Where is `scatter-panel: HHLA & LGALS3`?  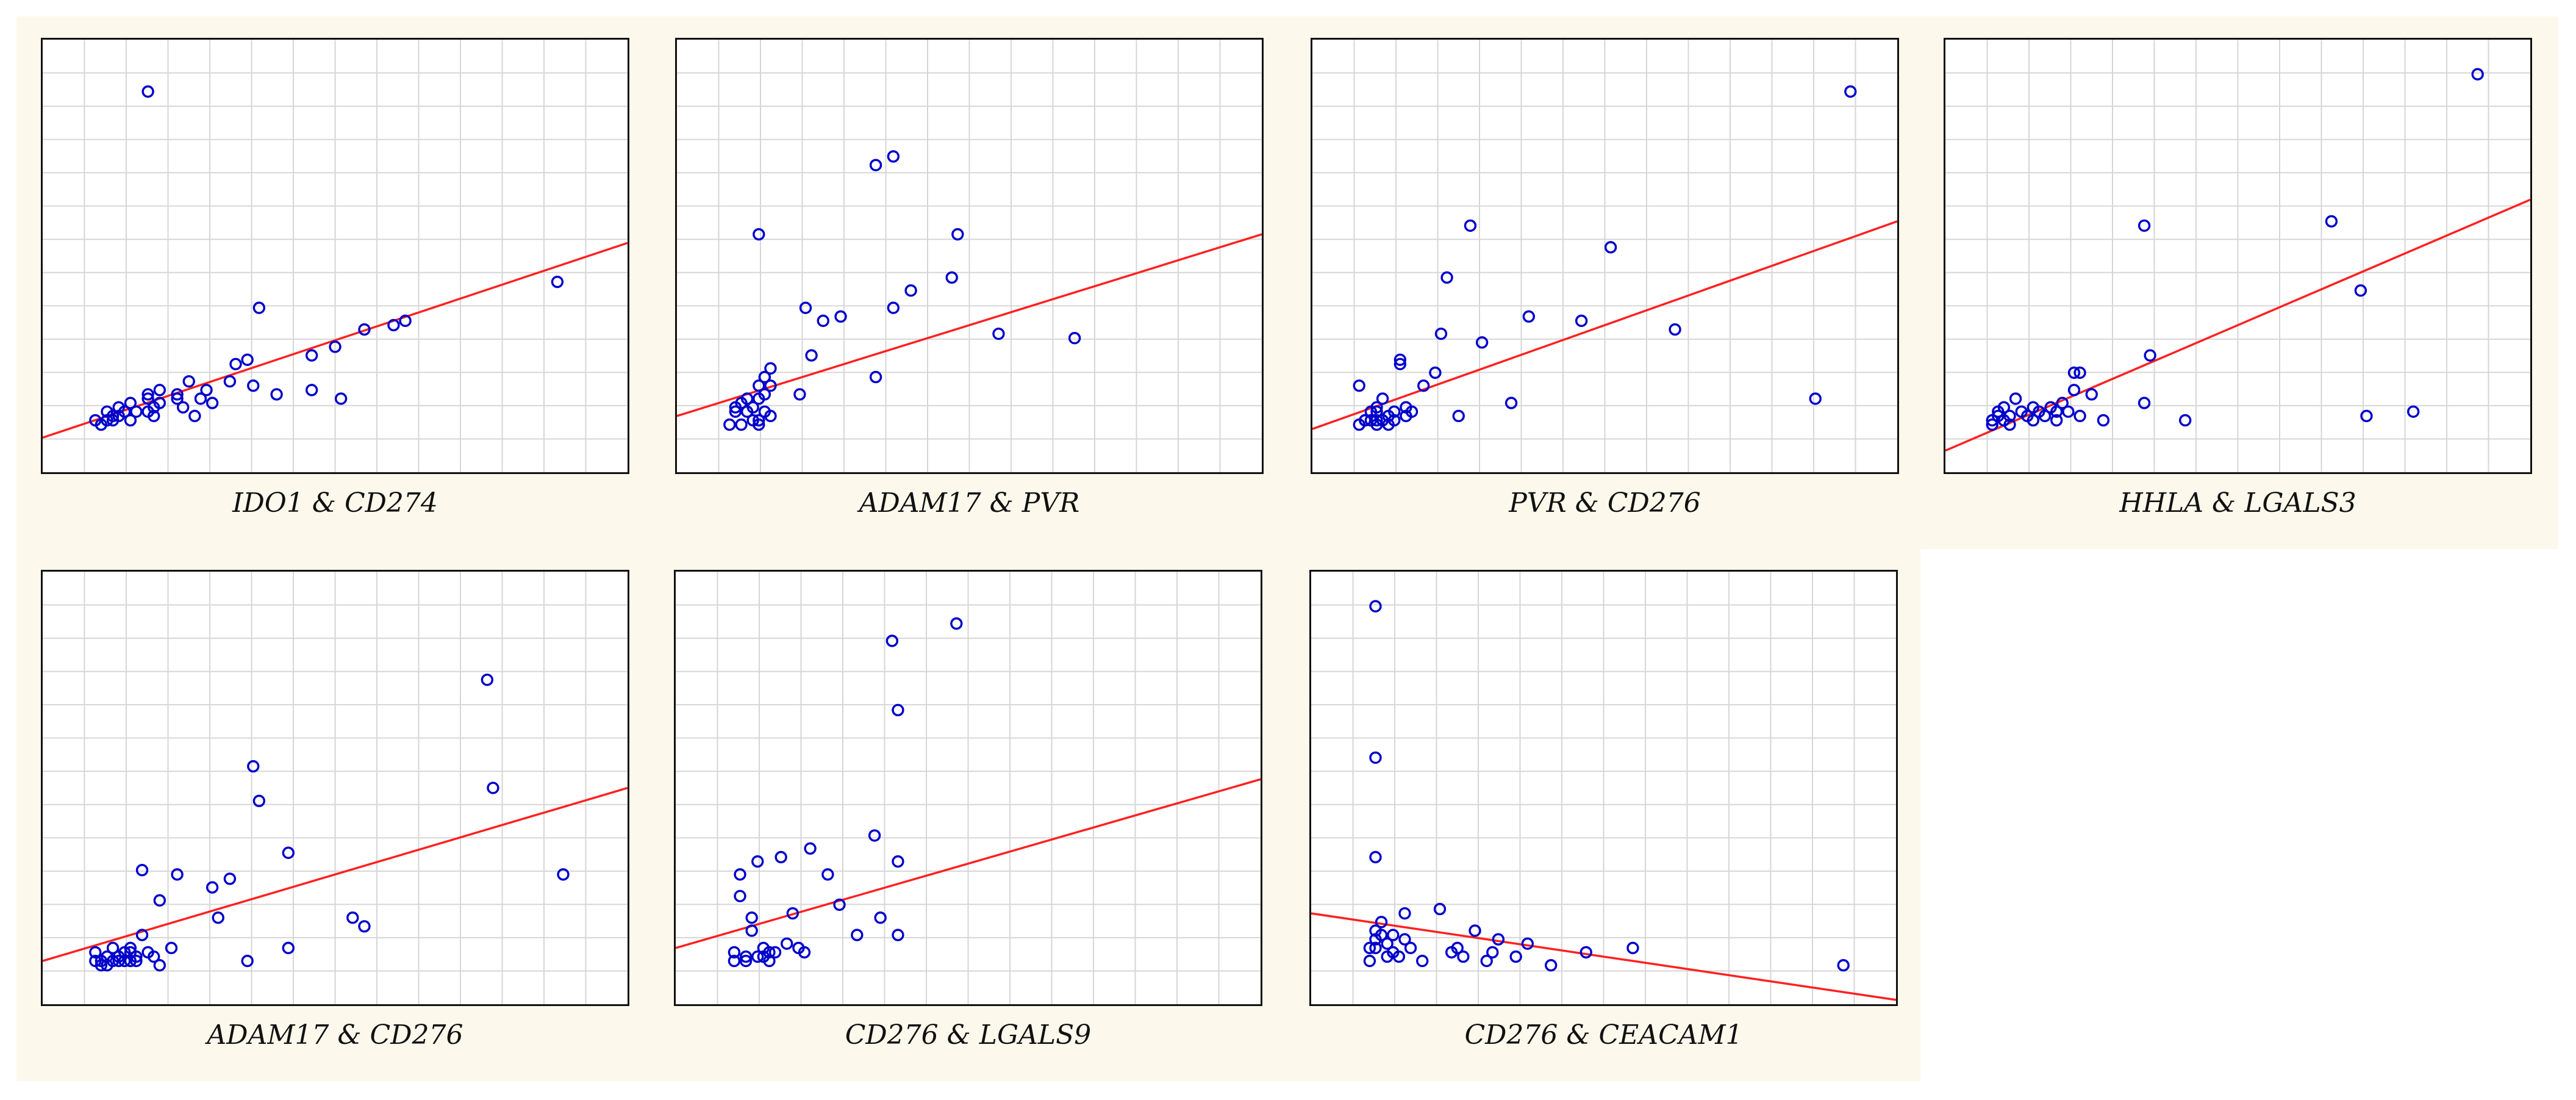
scatter-panel: HHLA & LGALS3 is located at coordinates (2238, 290).